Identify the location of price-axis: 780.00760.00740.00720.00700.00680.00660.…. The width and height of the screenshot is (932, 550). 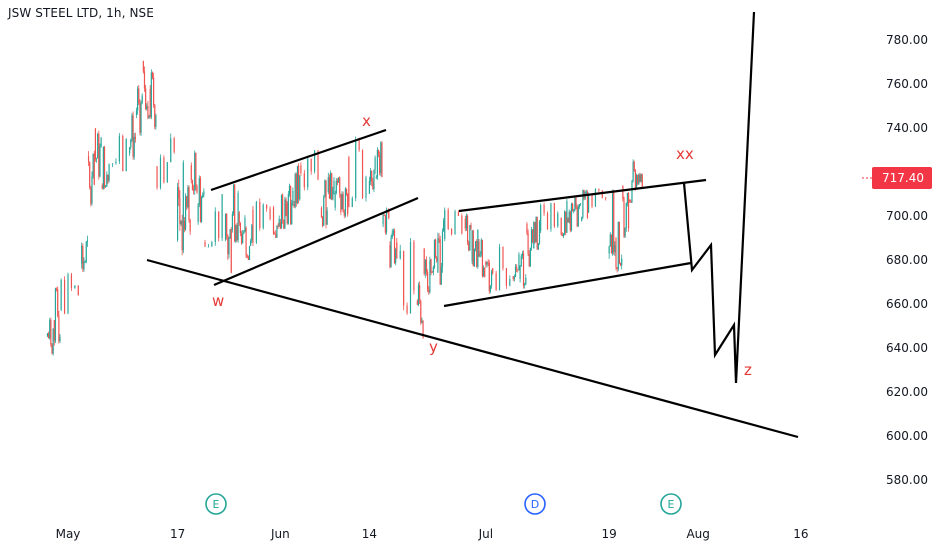
(907, 260).